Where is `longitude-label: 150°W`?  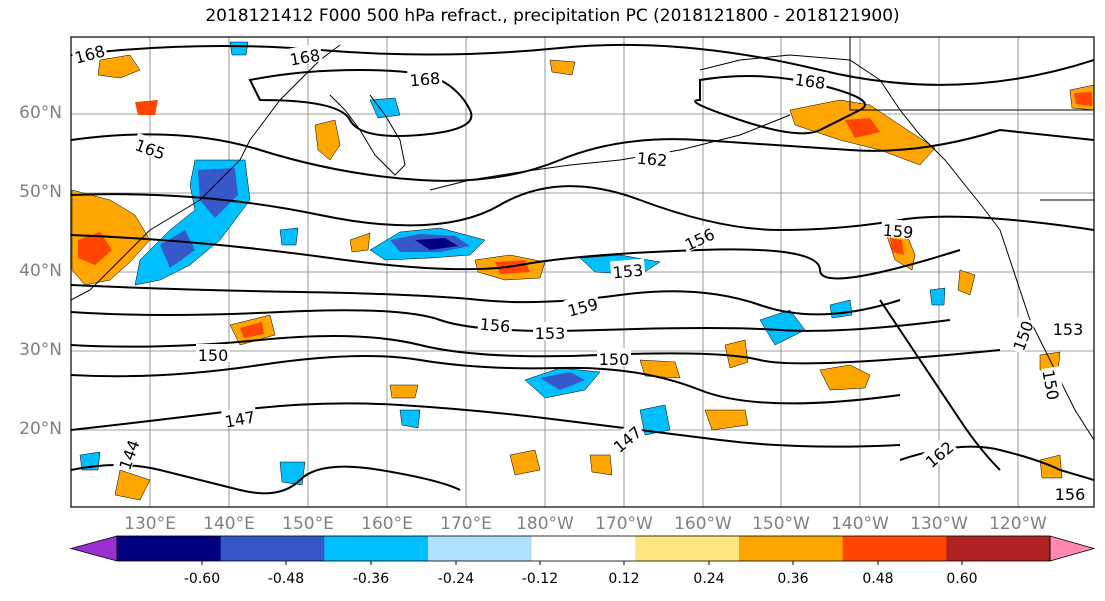 longitude-label: 150°W is located at coordinates (781, 524).